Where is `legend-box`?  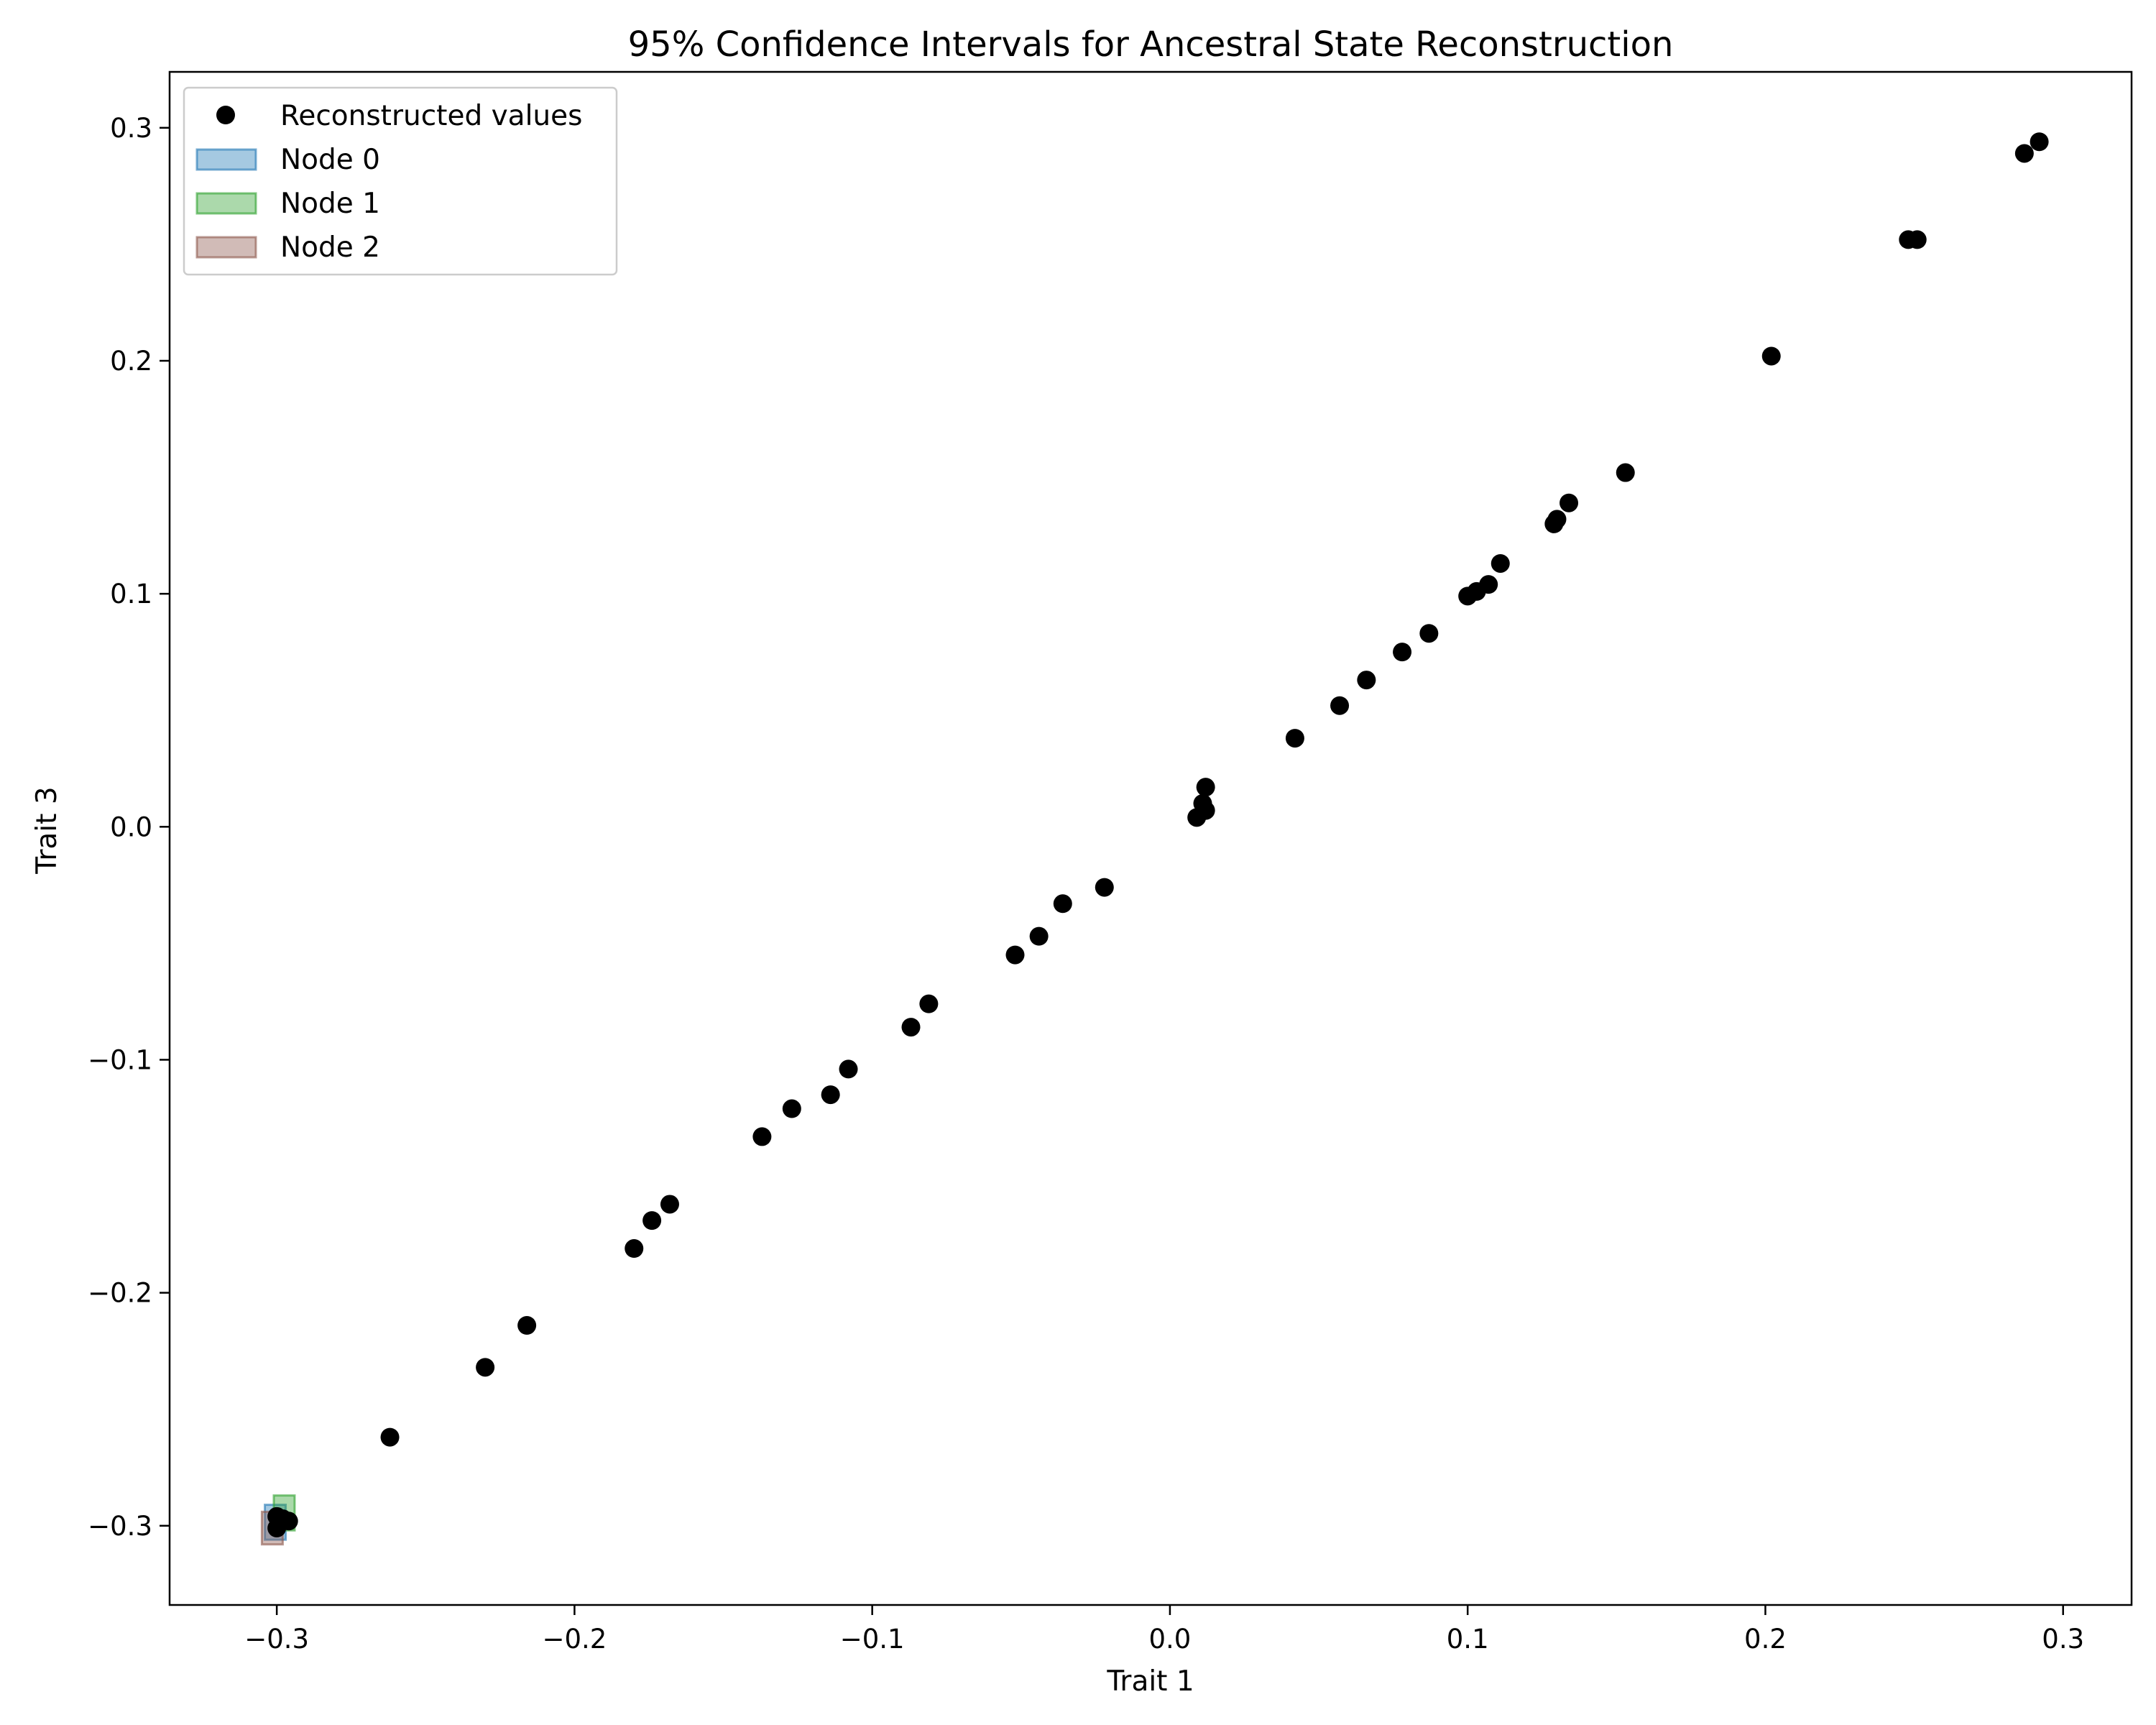
legend-box is located at coordinates (400, 181).